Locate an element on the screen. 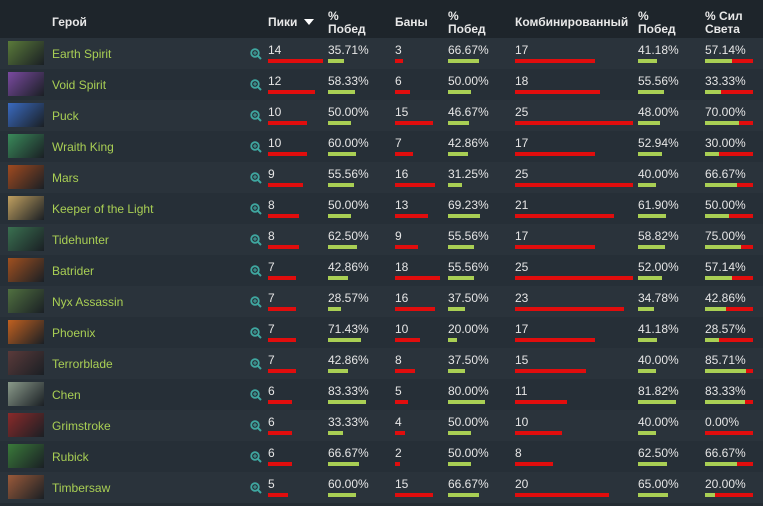 The height and width of the screenshot is (506, 763). hero-name: Earth Spirit is located at coordinates (82, 54).